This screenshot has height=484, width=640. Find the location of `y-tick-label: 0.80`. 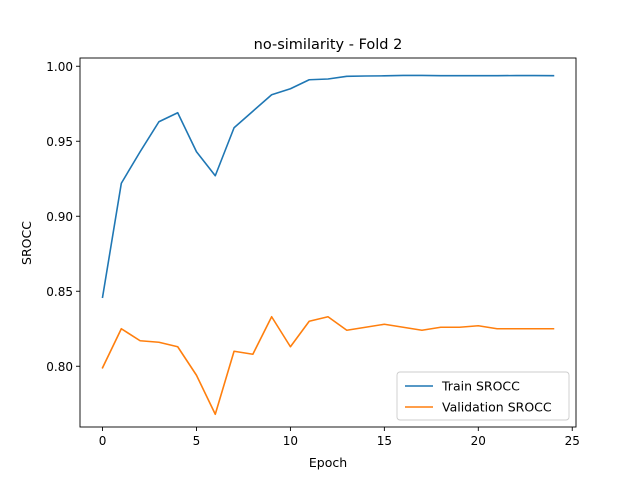

y-tick-label: 0.80 is located at coordinates (59, 367).